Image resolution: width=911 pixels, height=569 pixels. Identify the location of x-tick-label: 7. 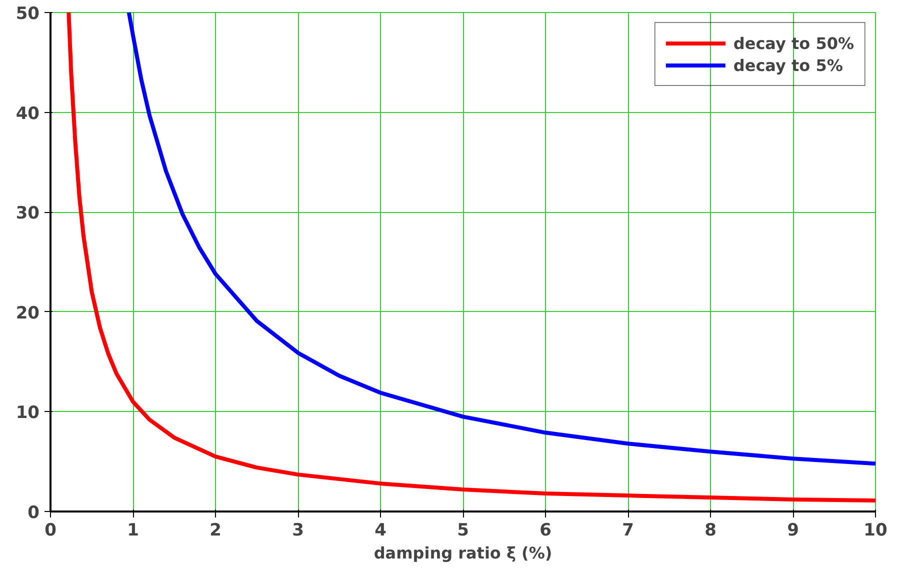
(628, 530).